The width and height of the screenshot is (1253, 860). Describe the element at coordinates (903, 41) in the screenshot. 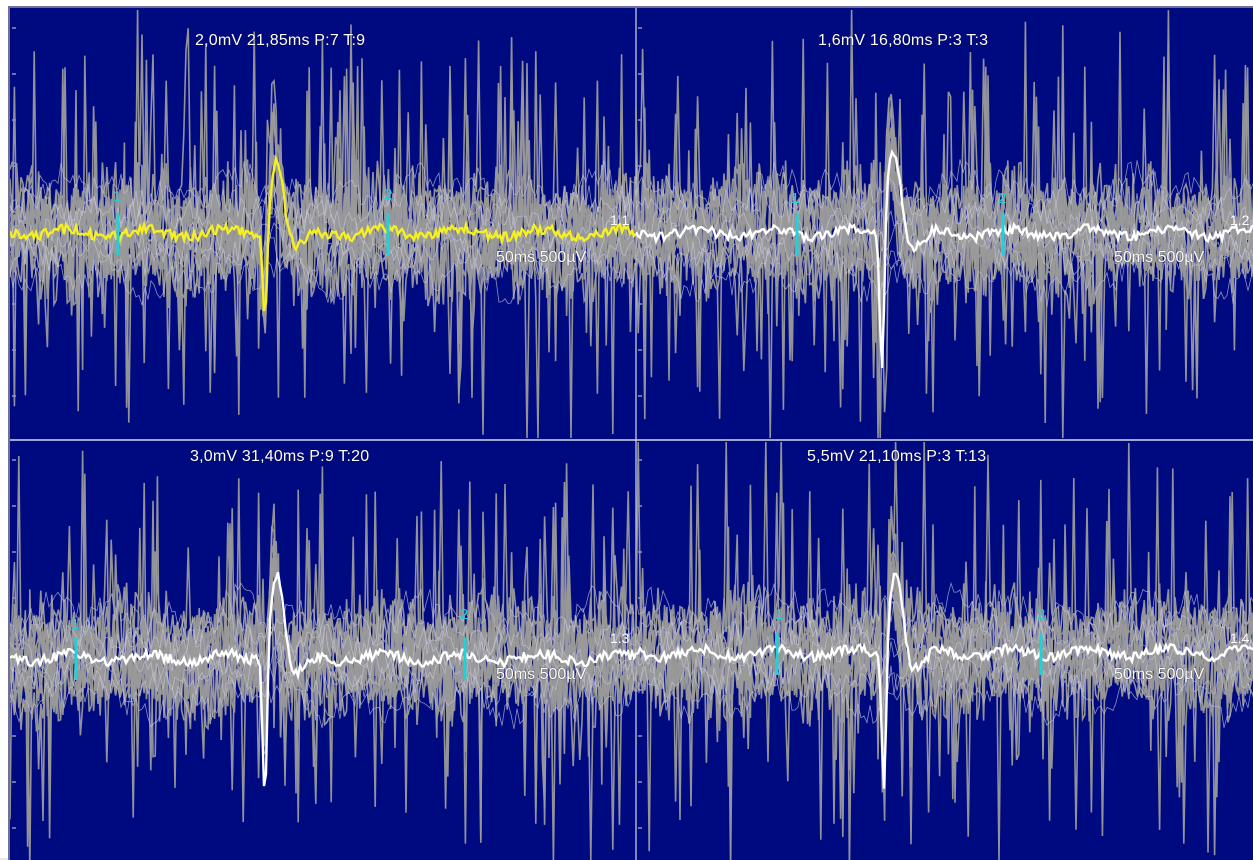

I see `panel-2-header: 1,6mV 16,80ms P:3 T:3` at that location.